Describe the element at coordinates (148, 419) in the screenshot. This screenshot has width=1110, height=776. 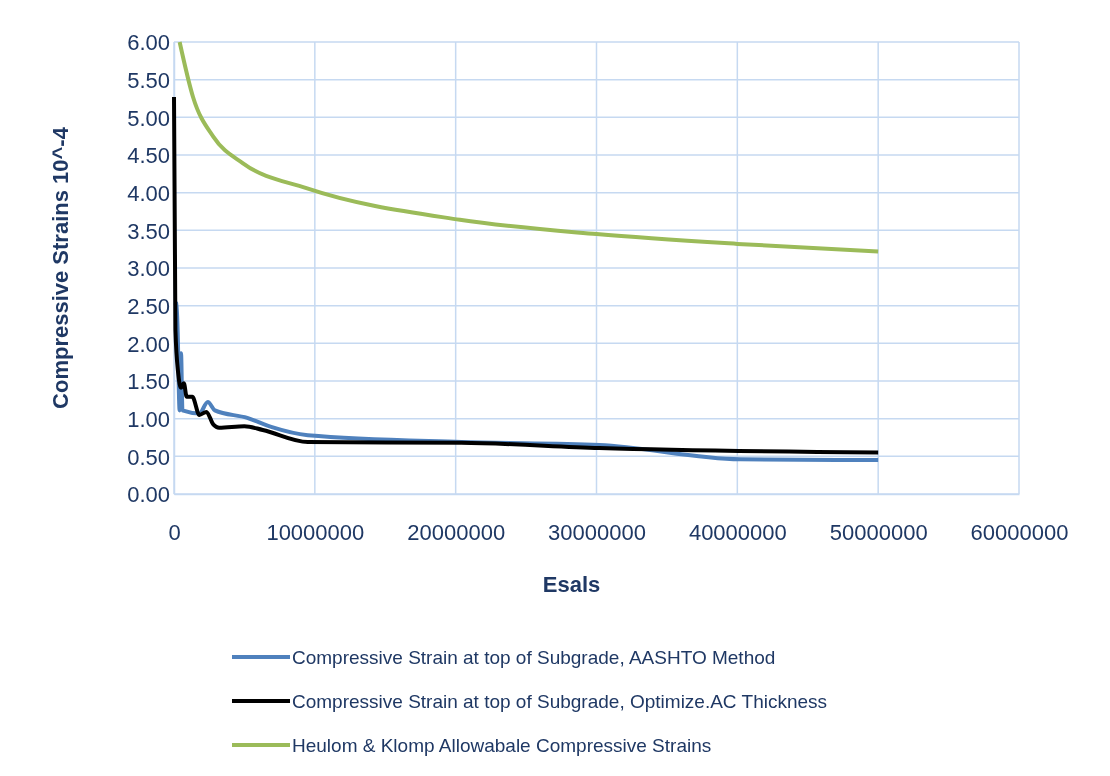
I see `y-tick-label: 1.00` at that location.